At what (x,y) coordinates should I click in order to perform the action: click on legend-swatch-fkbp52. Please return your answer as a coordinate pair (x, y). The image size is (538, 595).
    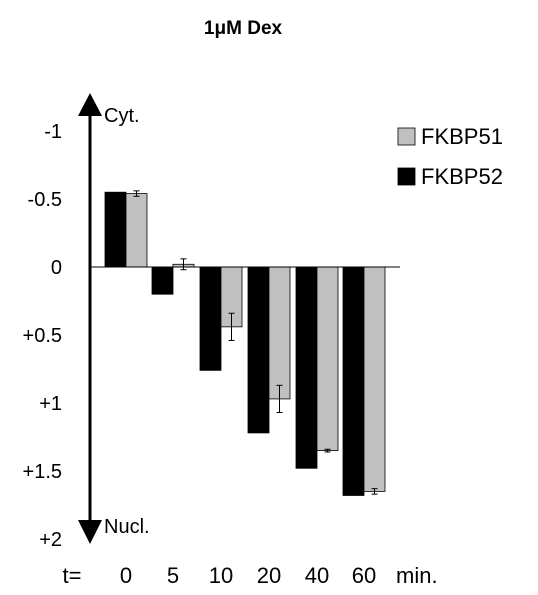
    Looking at the image, I should click on (406, 176).